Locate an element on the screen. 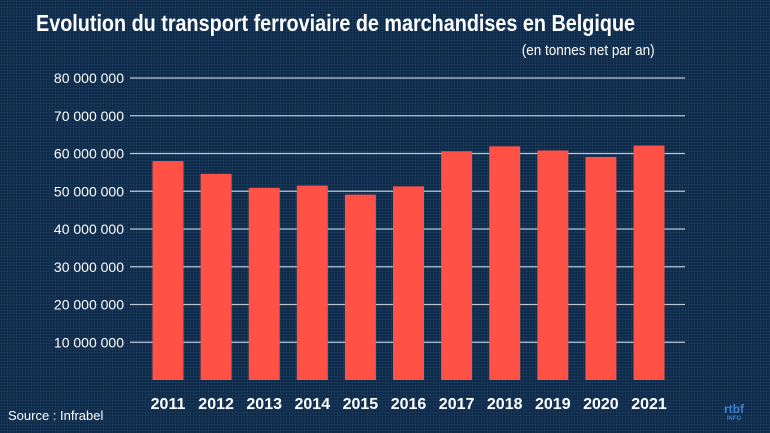 The image size is (770, 433). bar-2013 is located at coordinates (264, 283).